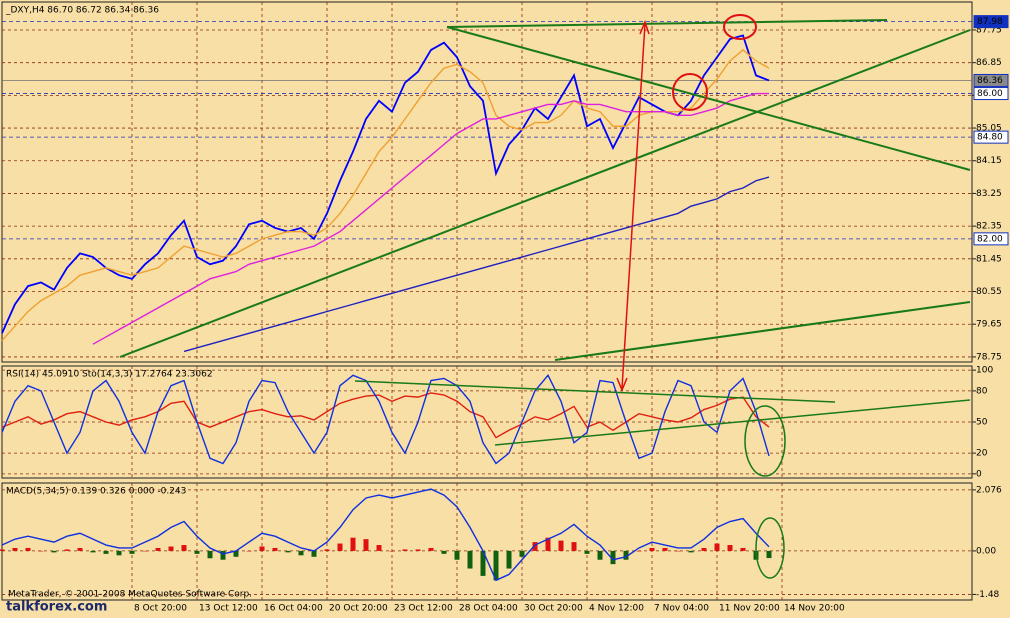  I want to click on y-tick-label: 2.076, so click(989, 490).